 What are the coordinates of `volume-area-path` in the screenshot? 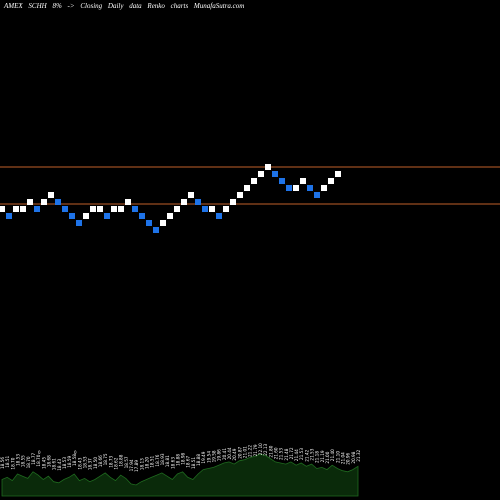 It's located at (180, 475).